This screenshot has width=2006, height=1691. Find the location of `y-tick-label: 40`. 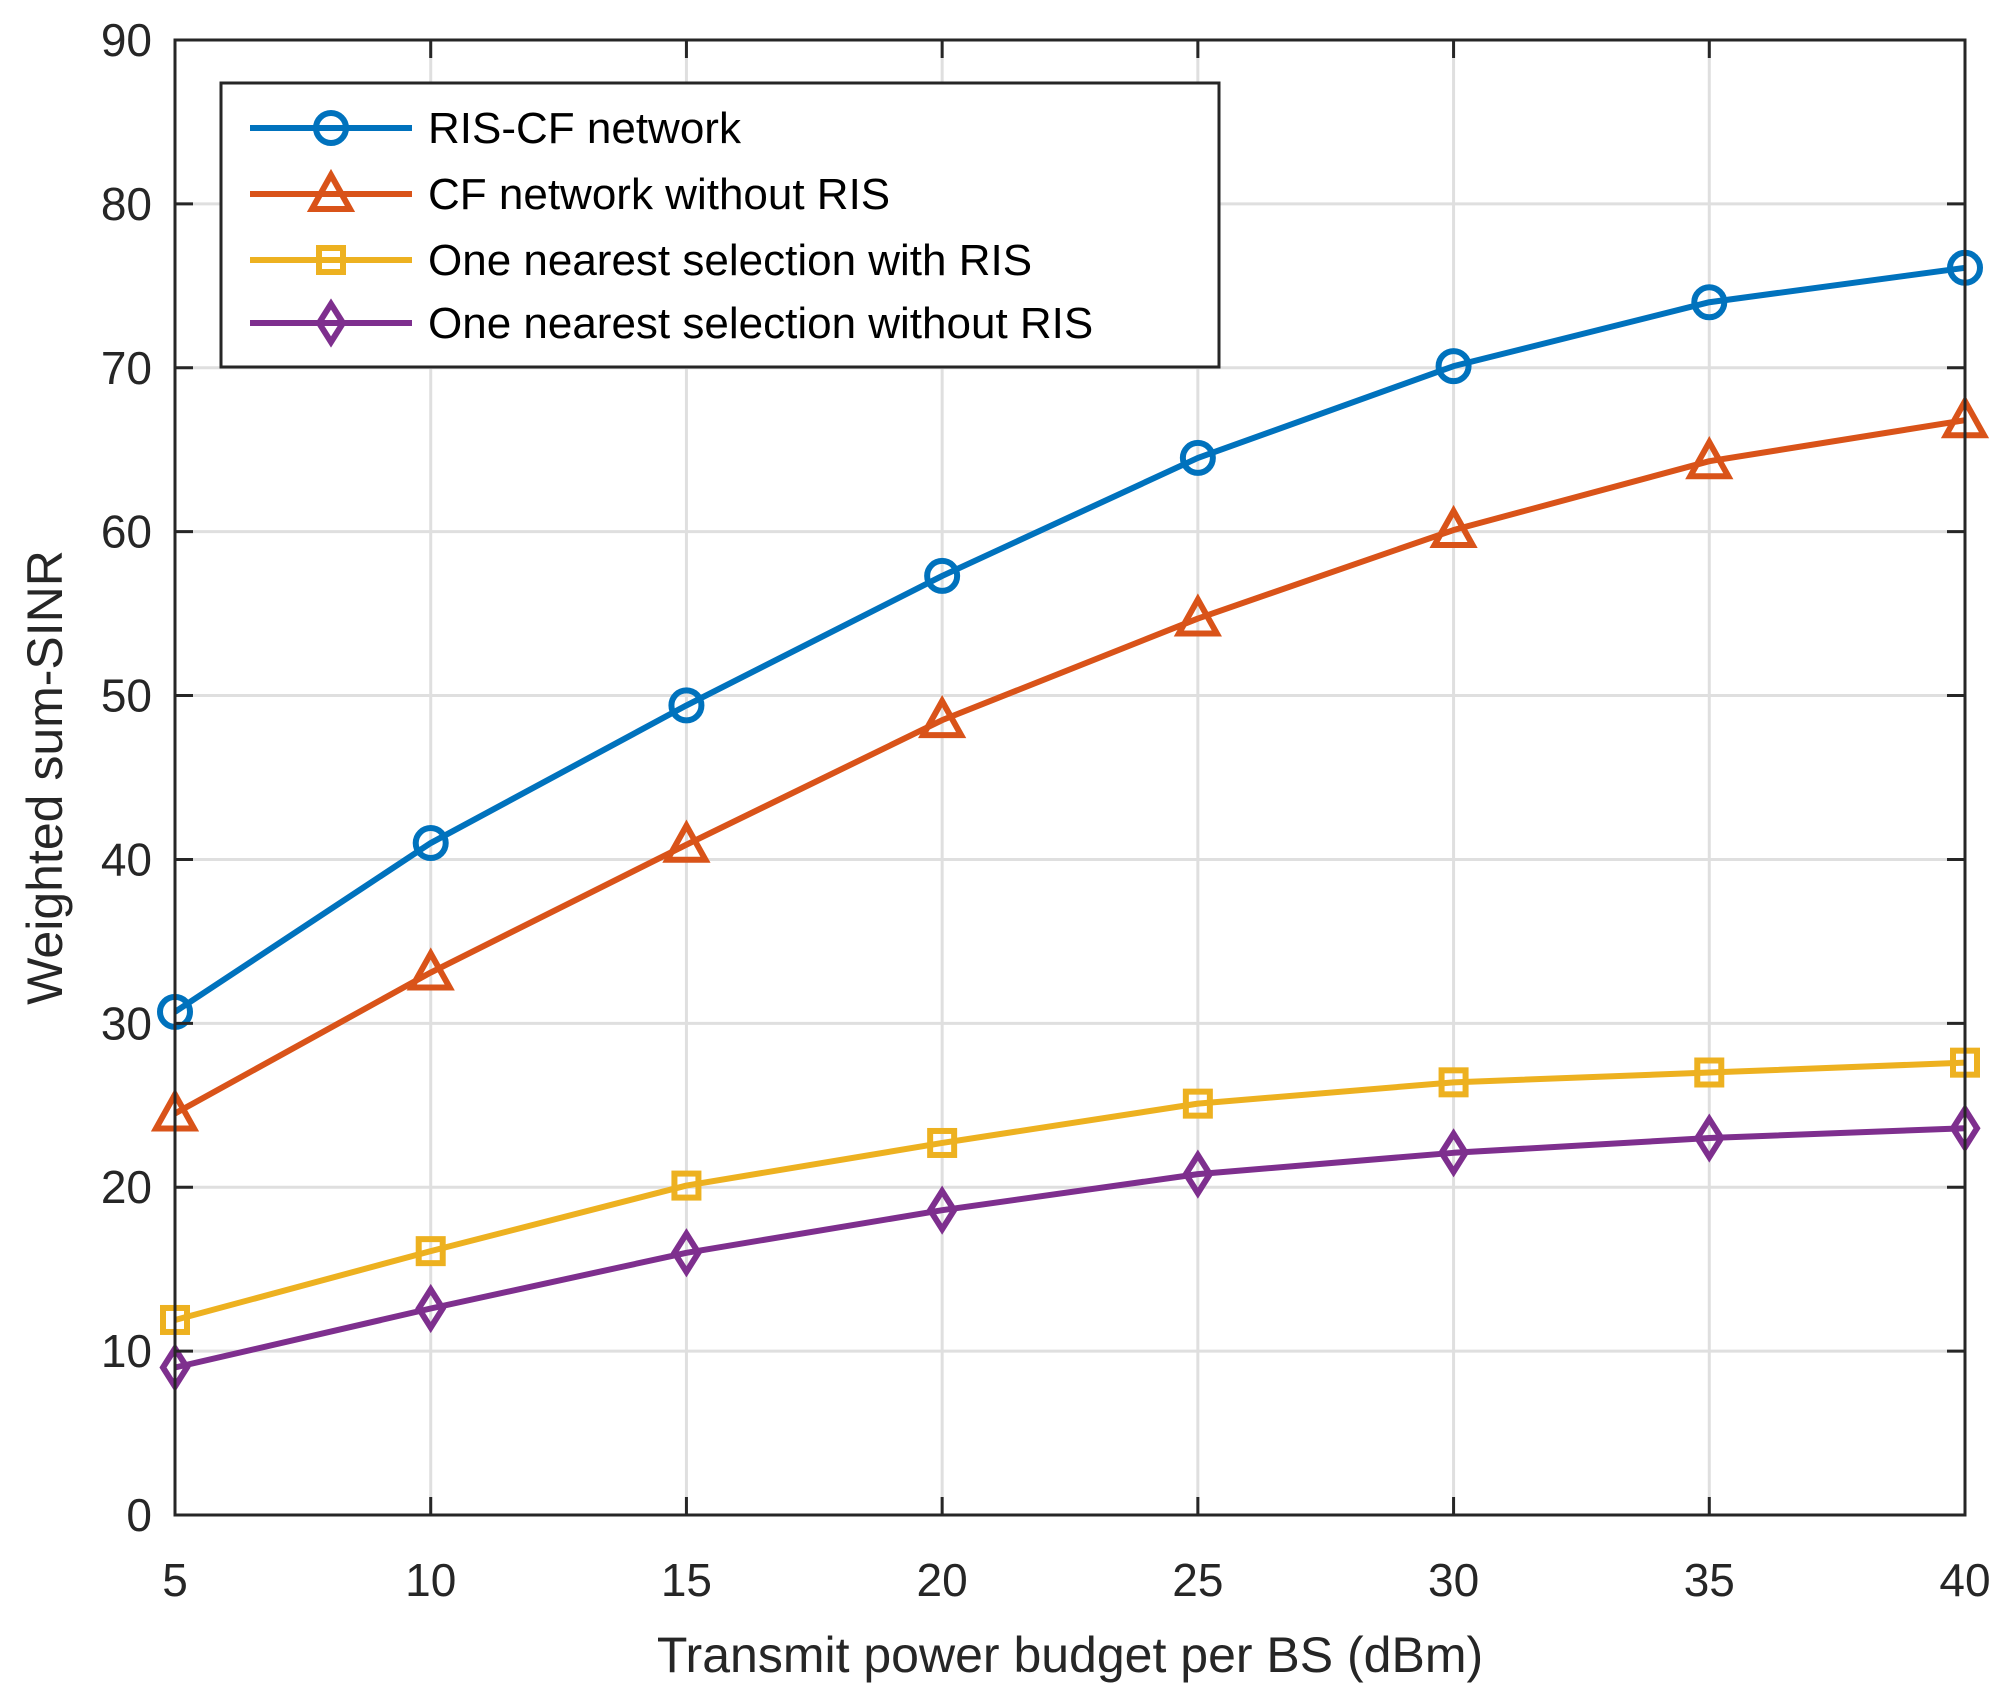

y-tick-label: 40 is located at coordinates (126, 859).